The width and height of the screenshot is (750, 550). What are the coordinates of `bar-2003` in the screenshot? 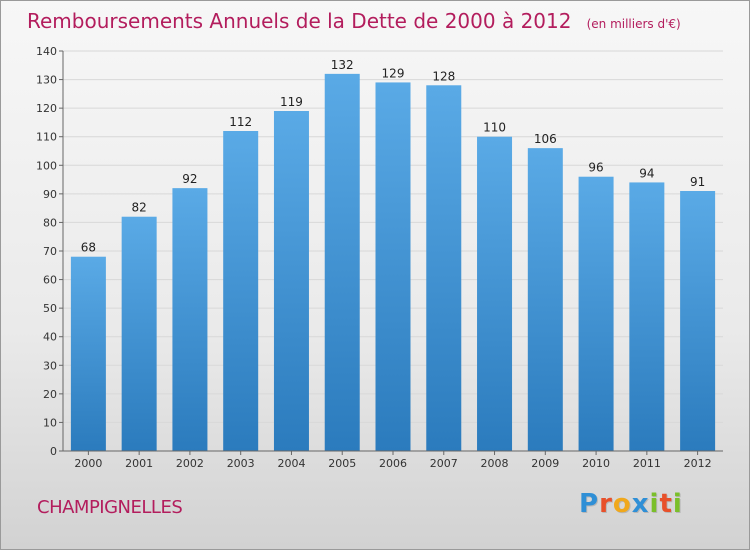 It's located at (241, 291).